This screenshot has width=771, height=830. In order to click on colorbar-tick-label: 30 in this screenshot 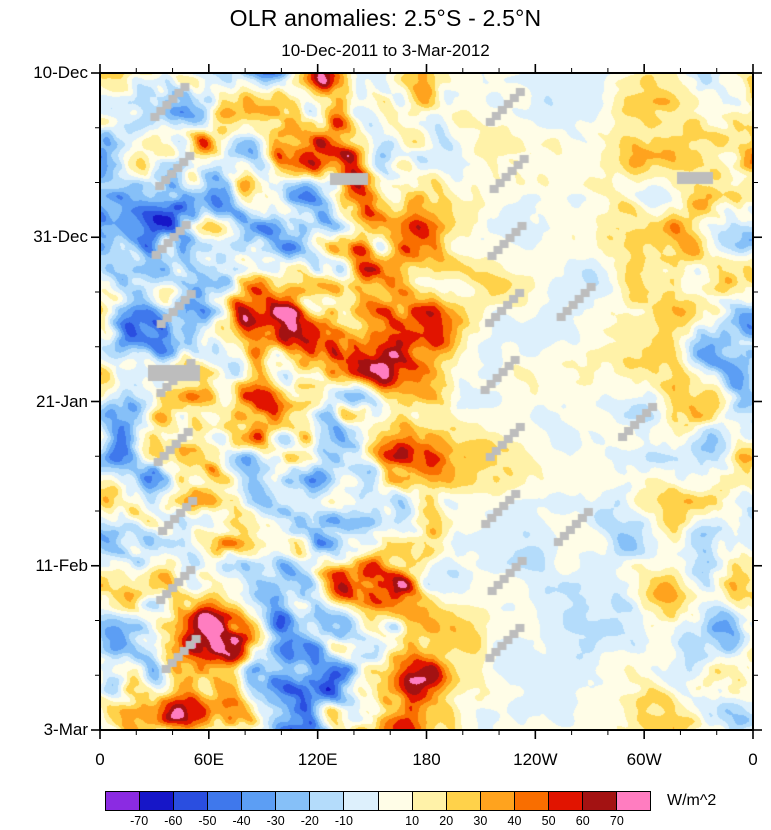, I will do `click(480, 821)`.